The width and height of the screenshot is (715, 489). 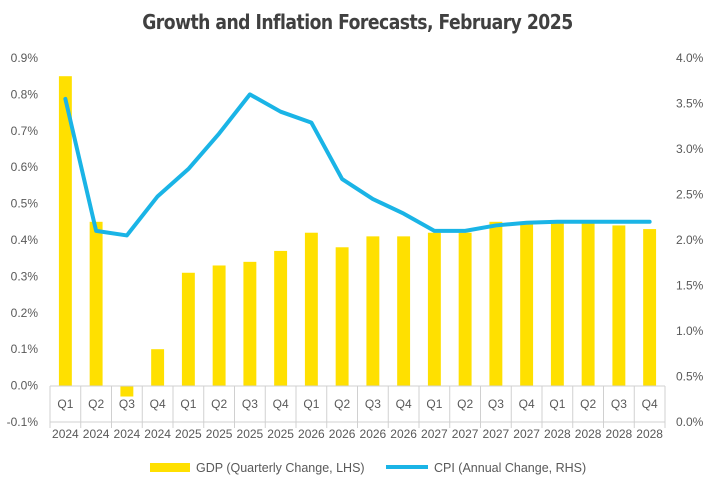 What do you see at coordinates (25, 58) in the screenshot?
I see `left-axis-tick-label: 0.9%` at bounding box center [25, 58].